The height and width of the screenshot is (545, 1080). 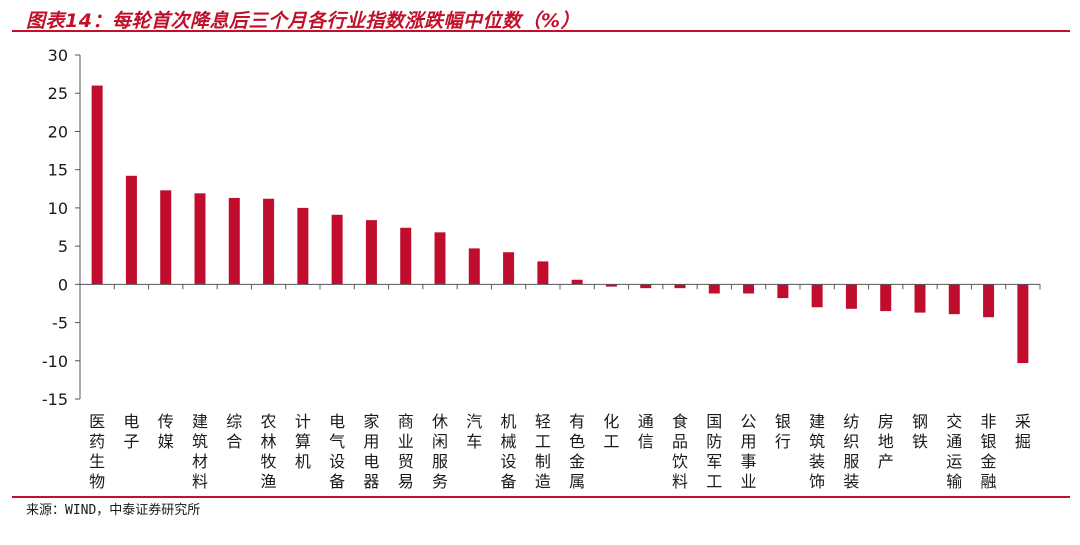 I want to click on y-tick-label: 5, so click(x=63, y=246).